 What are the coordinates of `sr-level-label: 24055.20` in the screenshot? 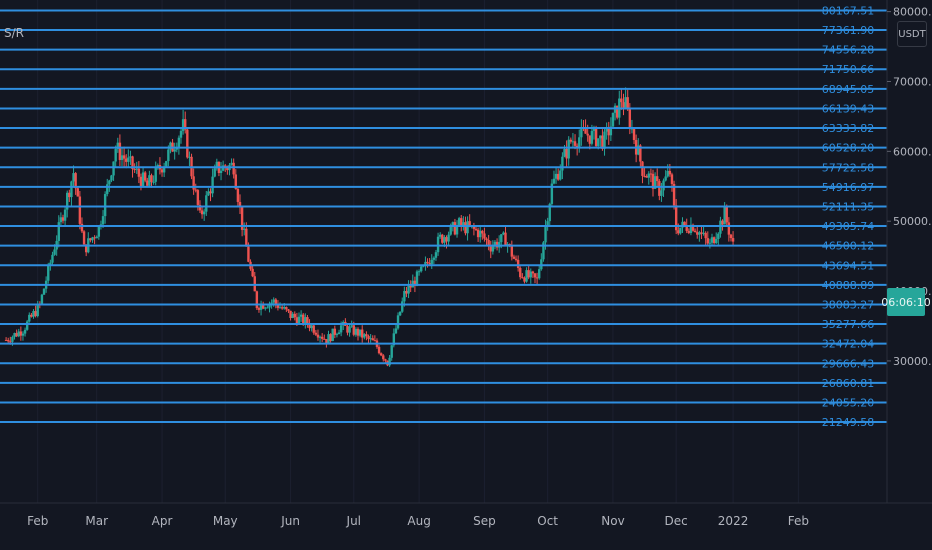 It's located at (848, 402).